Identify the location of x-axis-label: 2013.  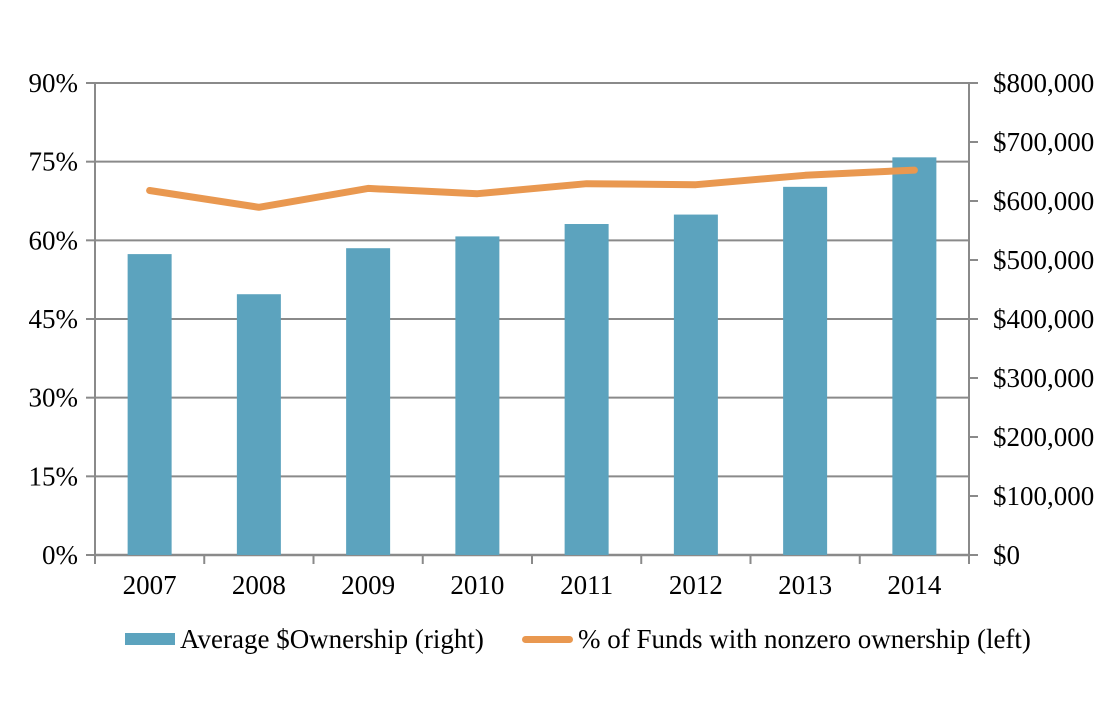
(805, 585).